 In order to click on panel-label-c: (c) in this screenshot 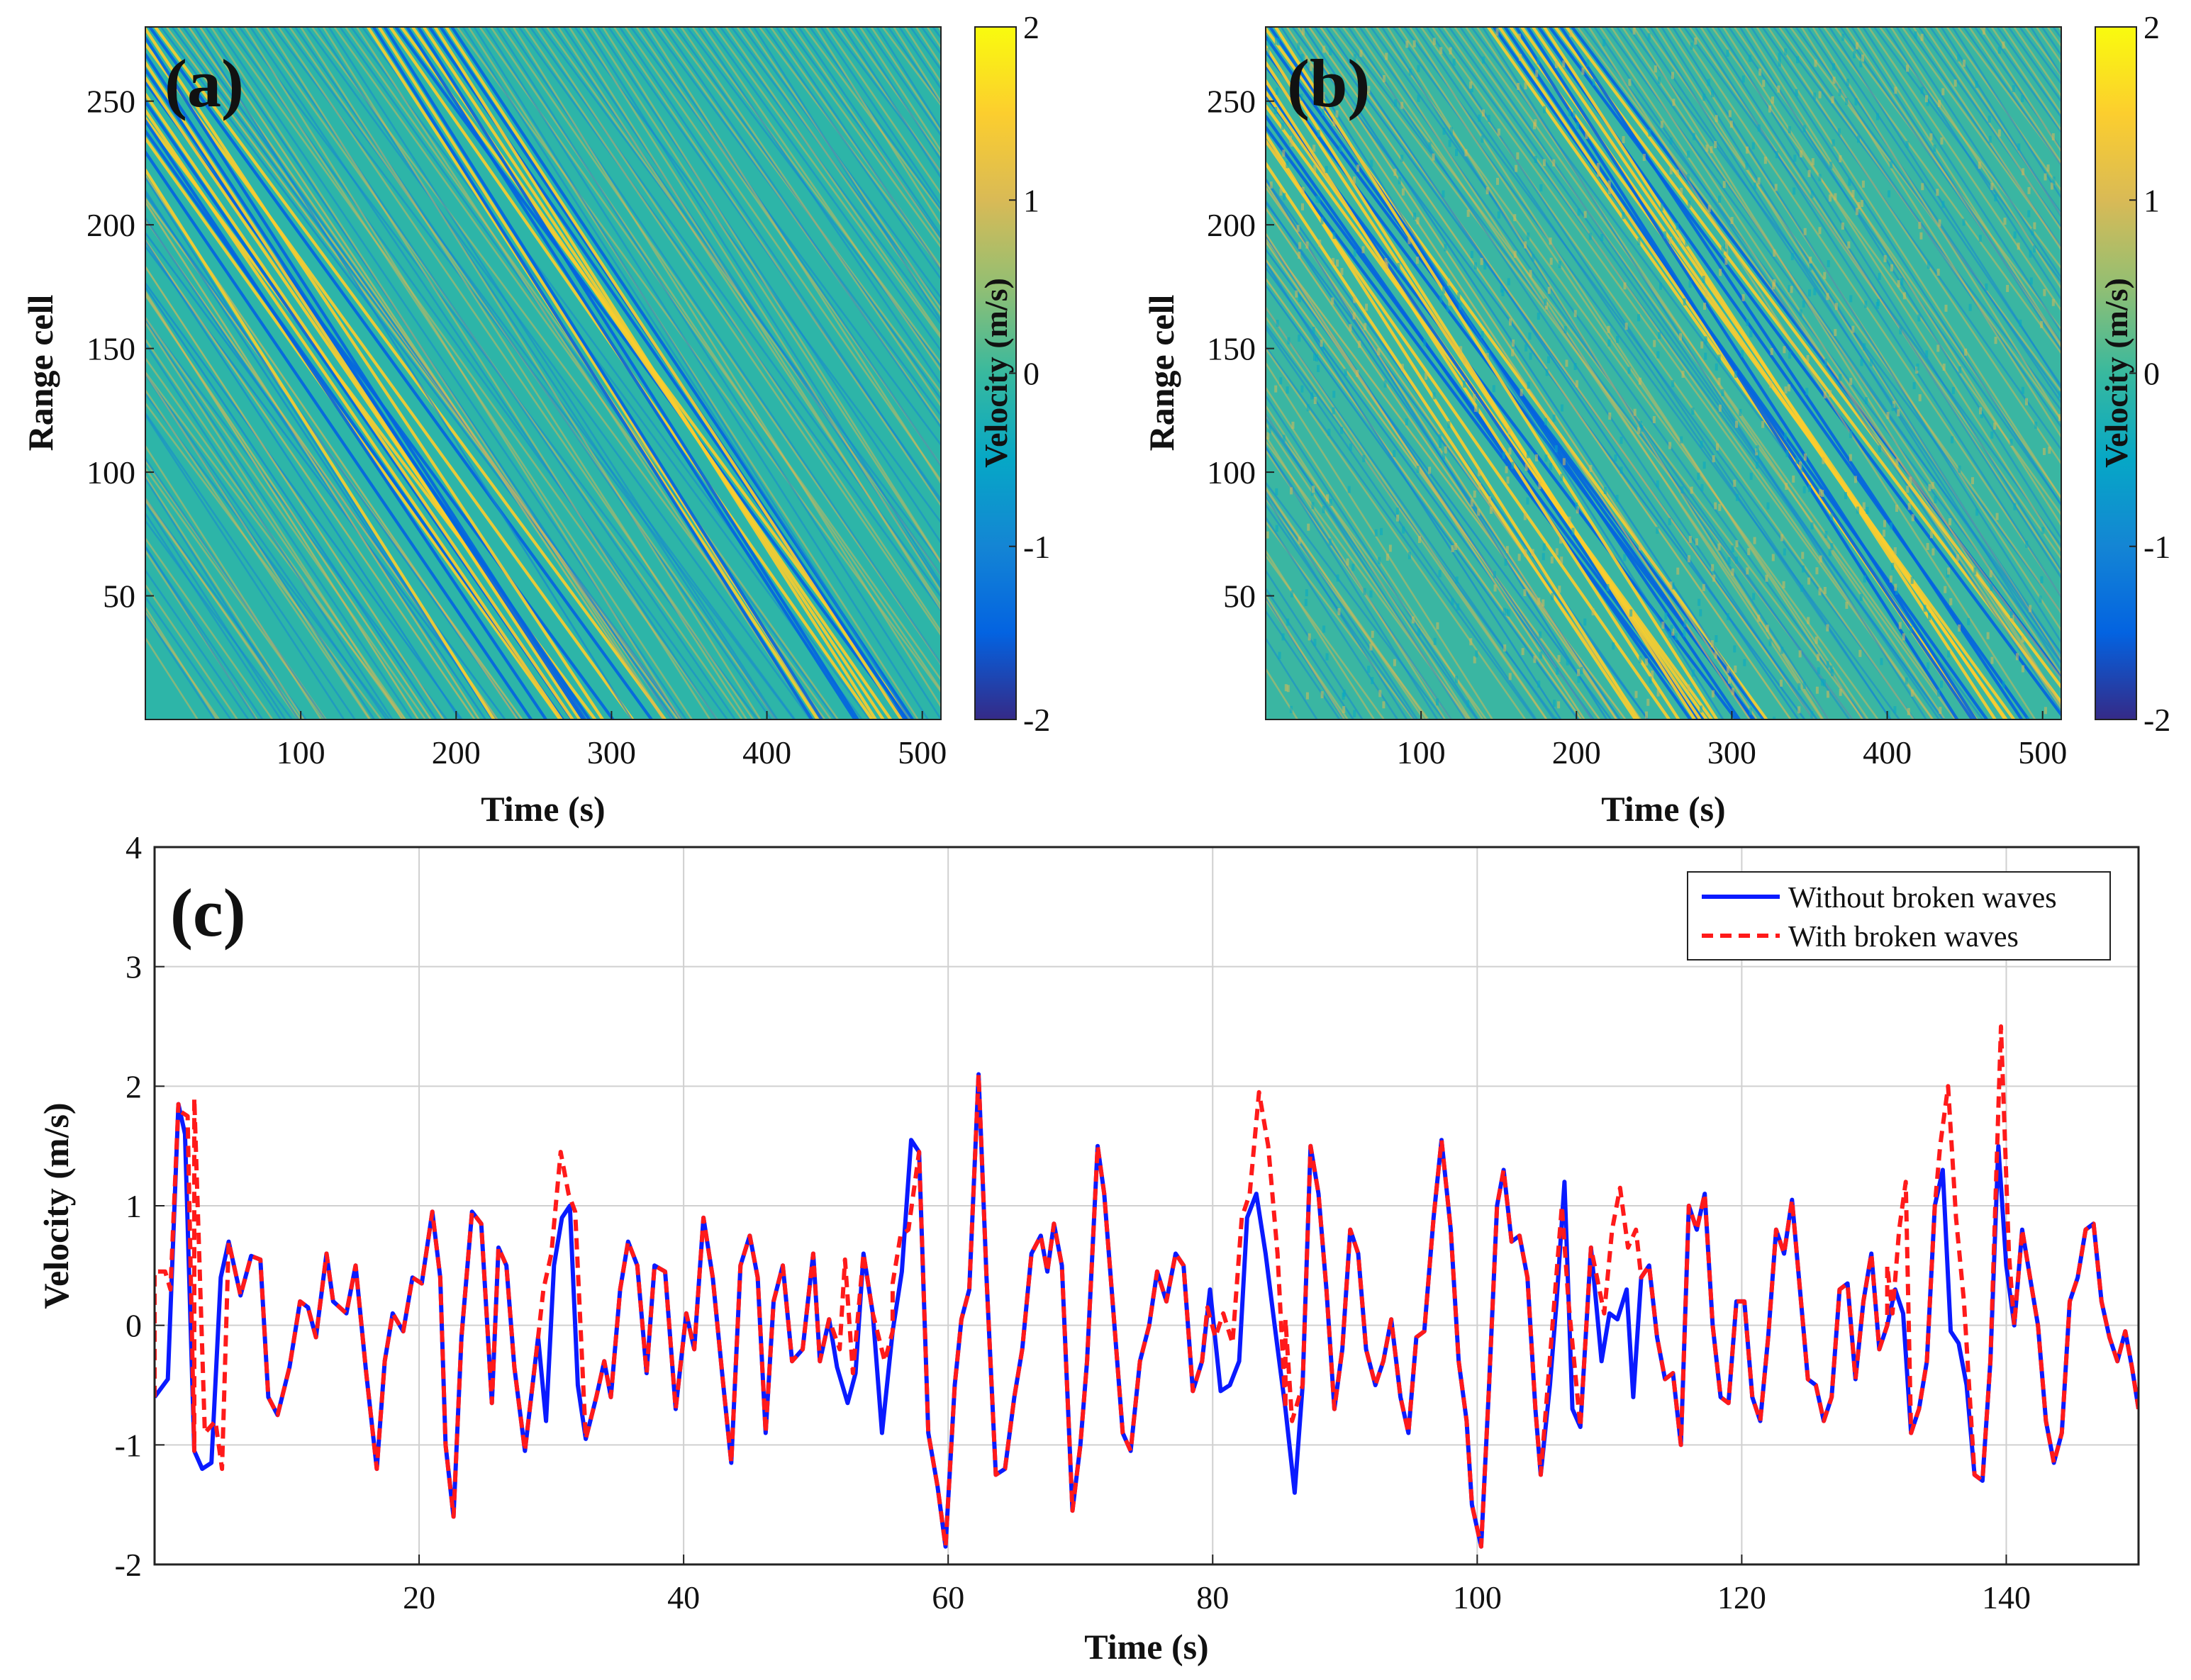, I will do `click(208, 913)`.